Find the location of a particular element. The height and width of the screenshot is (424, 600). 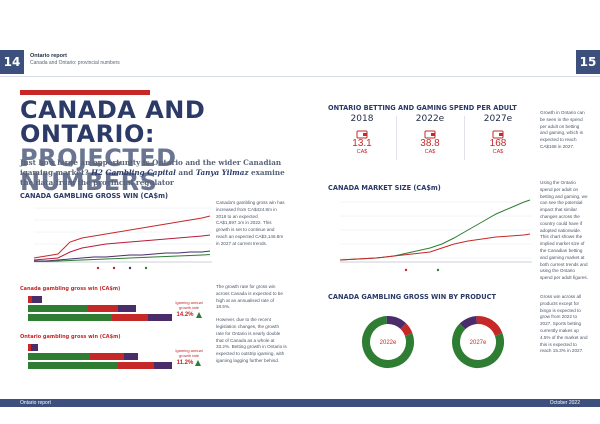

page-number-right: 15 is located at coordinates (588, 62).